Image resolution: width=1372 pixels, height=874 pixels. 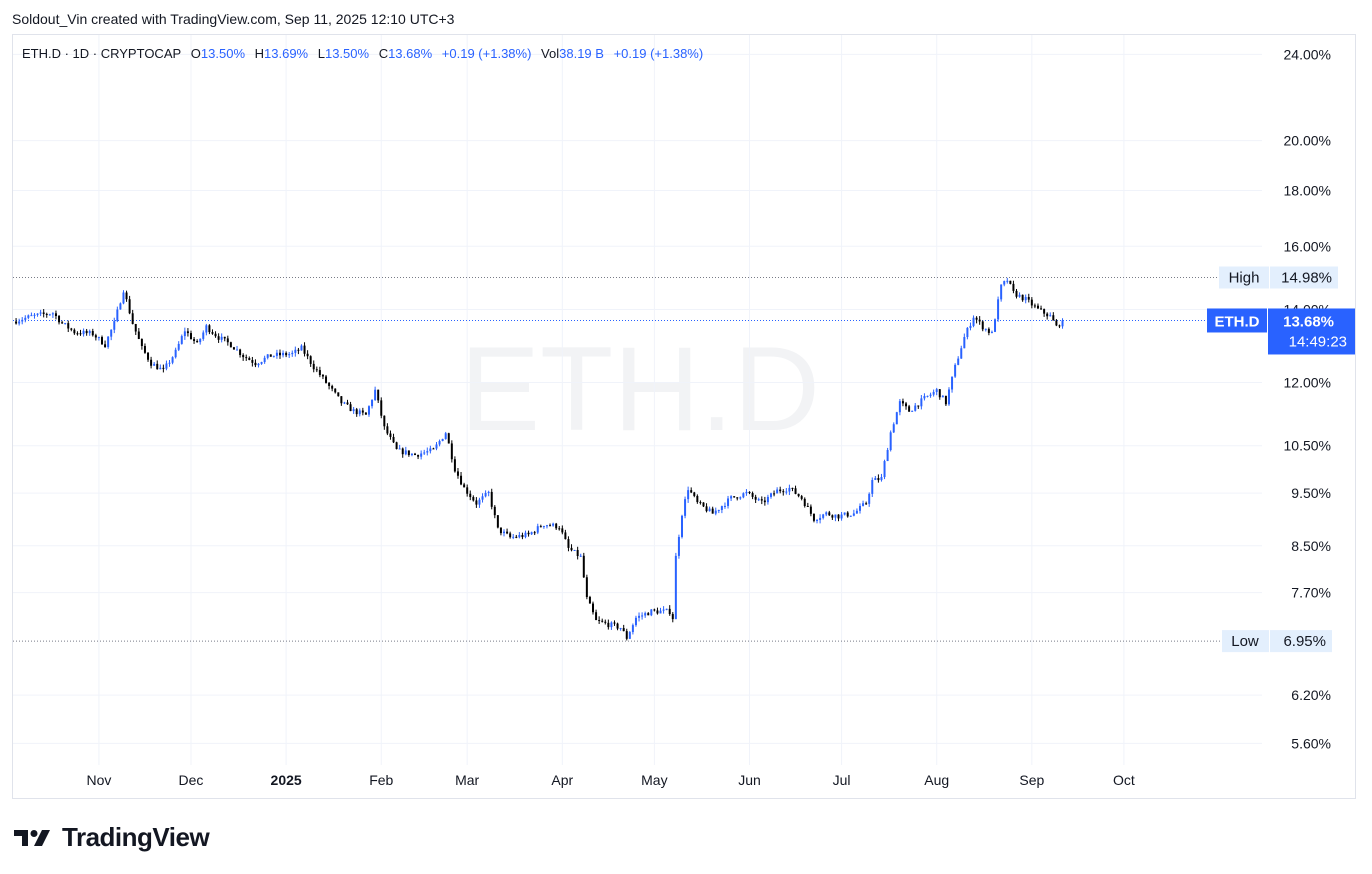 I want to click on y-tick-label: 5.60%, so click(x=1311, y=743).